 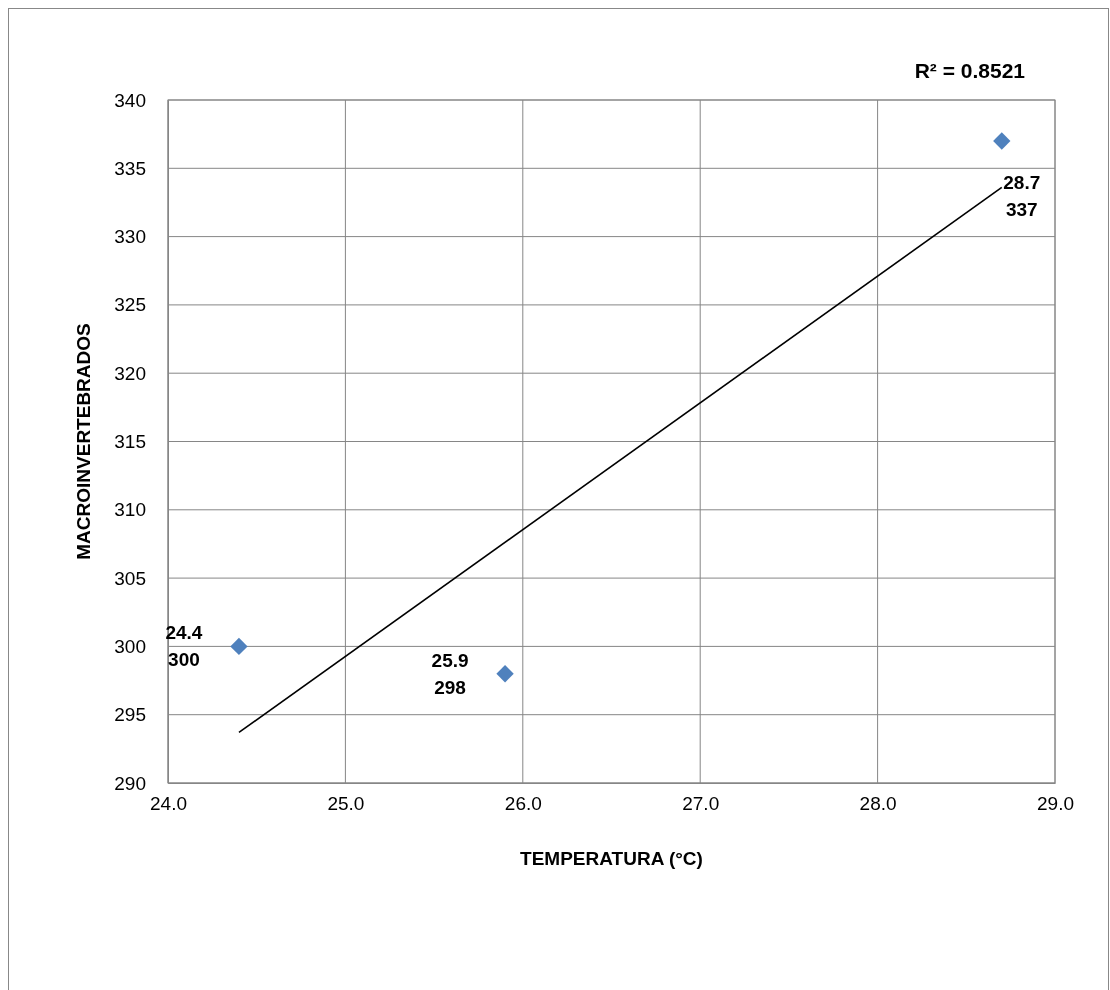 What do you see at coordinates (523, 804) in the screenshot?
I see `x-tick-label: 26.0` at bounding box center [523, 804].